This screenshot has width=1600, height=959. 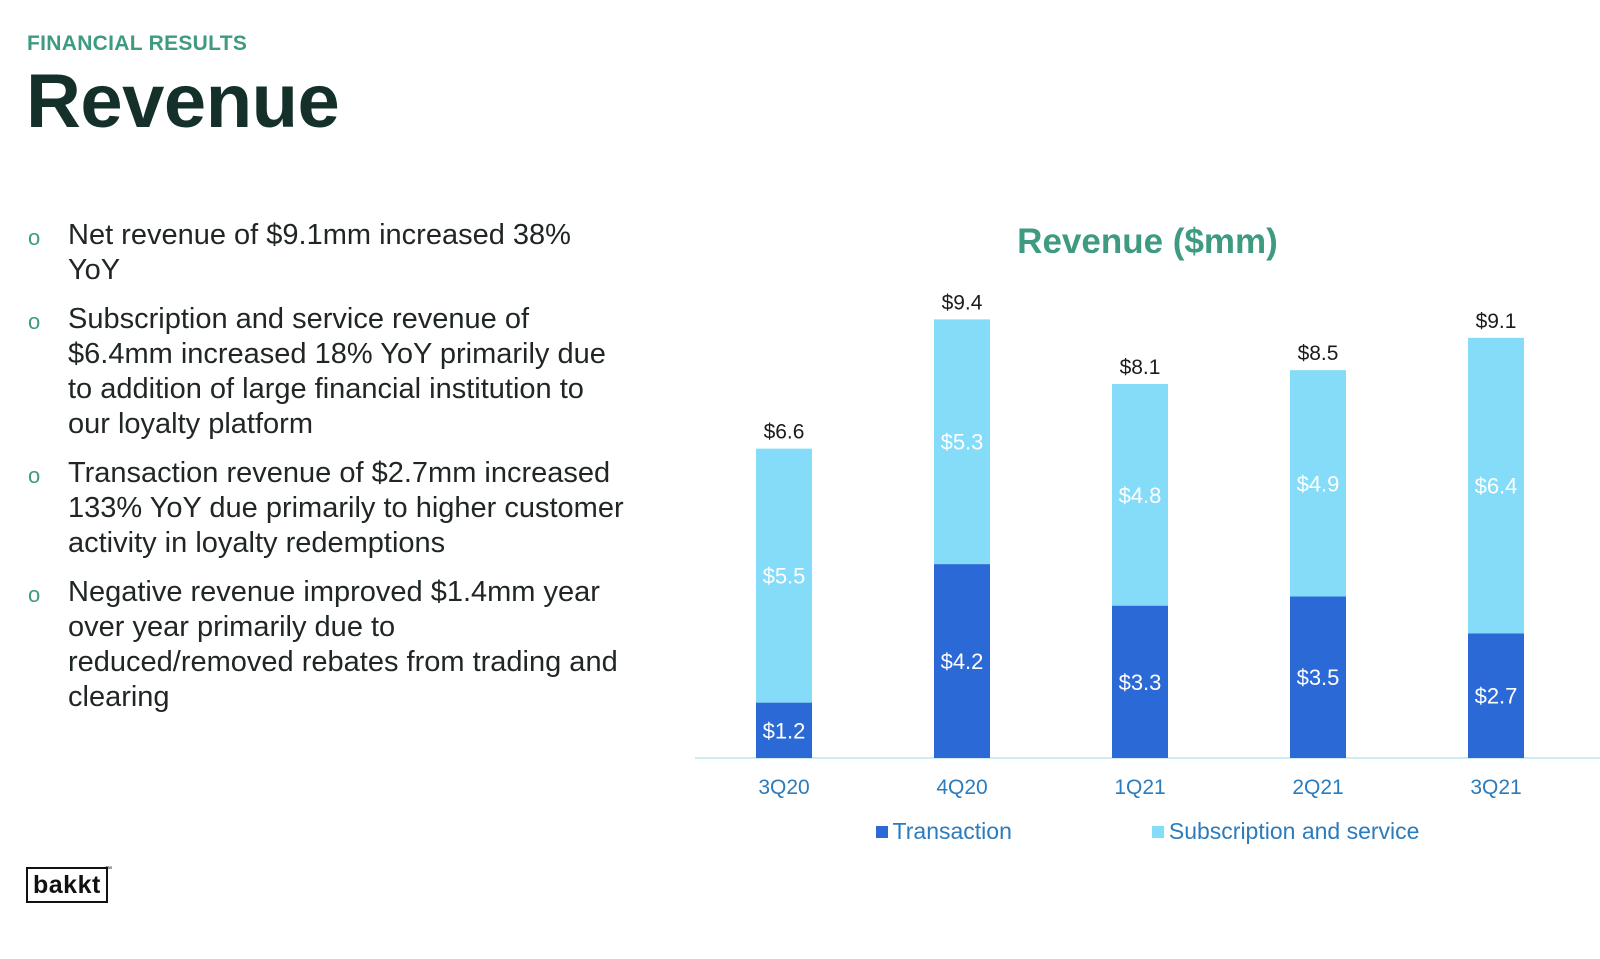 I want to click on data-label: $2.7, so click(x=1496, y=696).